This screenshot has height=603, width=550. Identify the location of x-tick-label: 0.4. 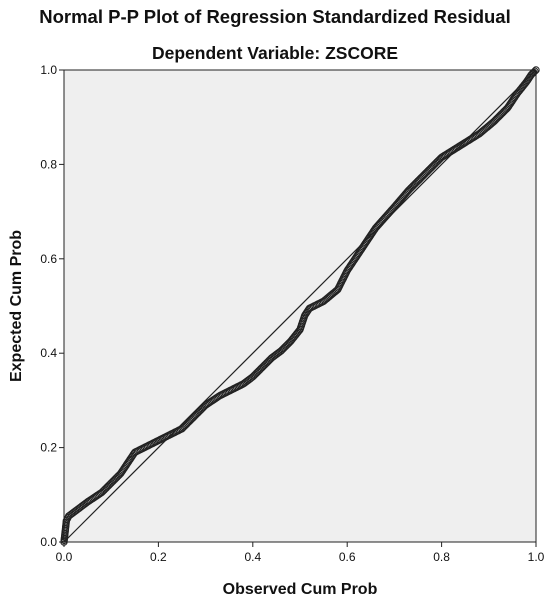
(252, 557).